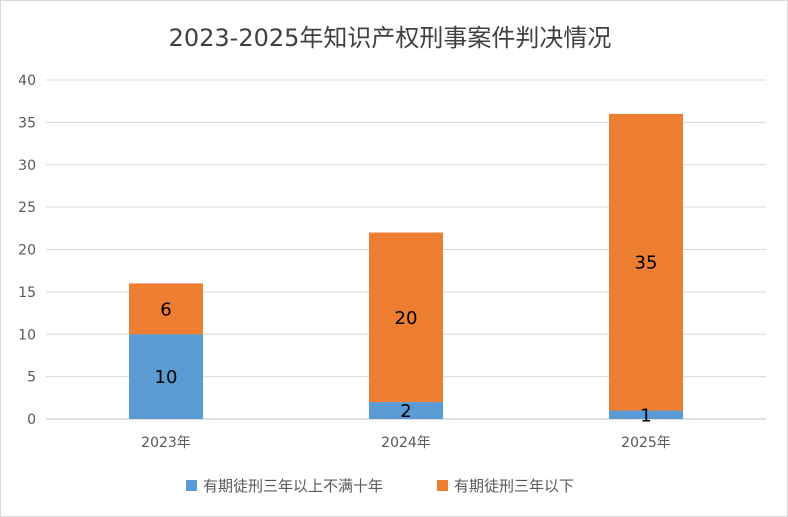  I want to click on y-tick-label: 30, so click(27, 166).